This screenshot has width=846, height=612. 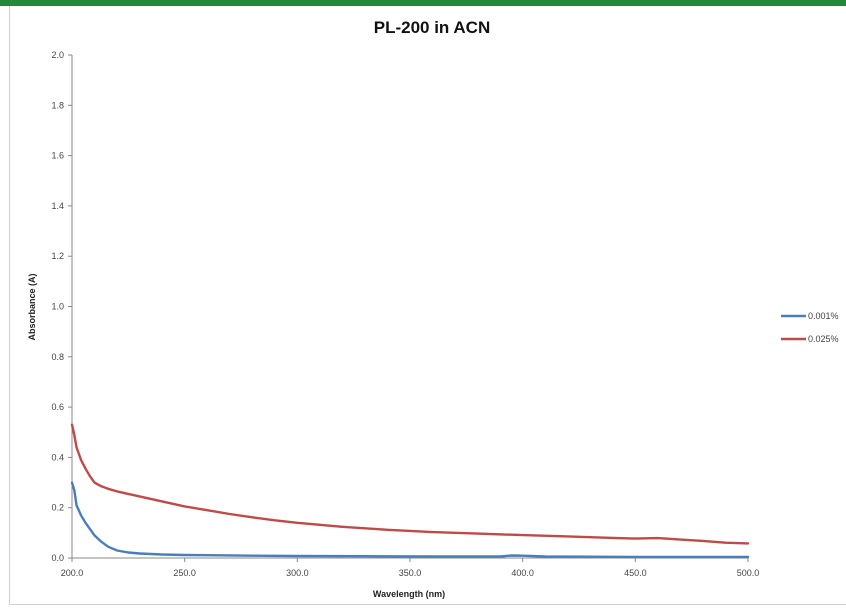 I want to click on frame-top-accent, so click(x=423, y=3).